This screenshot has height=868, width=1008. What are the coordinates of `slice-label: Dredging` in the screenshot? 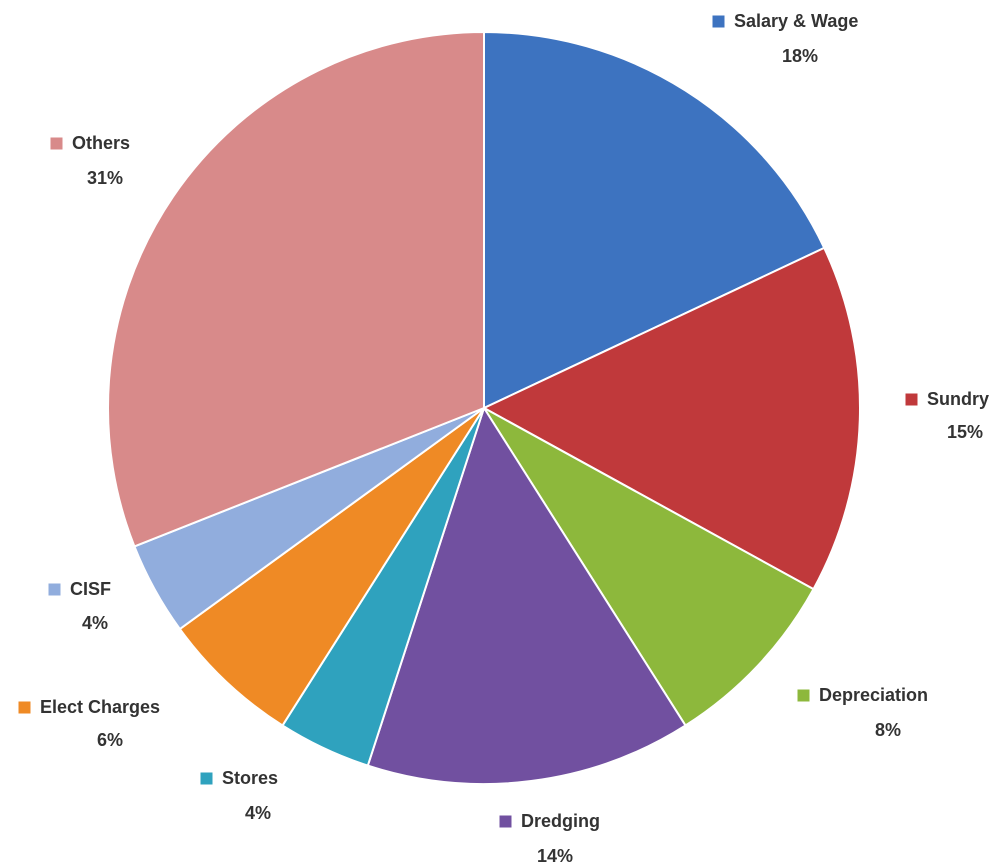 It's located at (560, 821).